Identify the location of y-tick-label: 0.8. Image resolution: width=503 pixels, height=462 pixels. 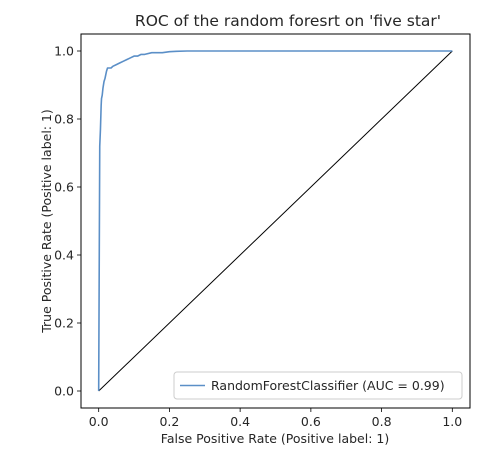
(64, 119).